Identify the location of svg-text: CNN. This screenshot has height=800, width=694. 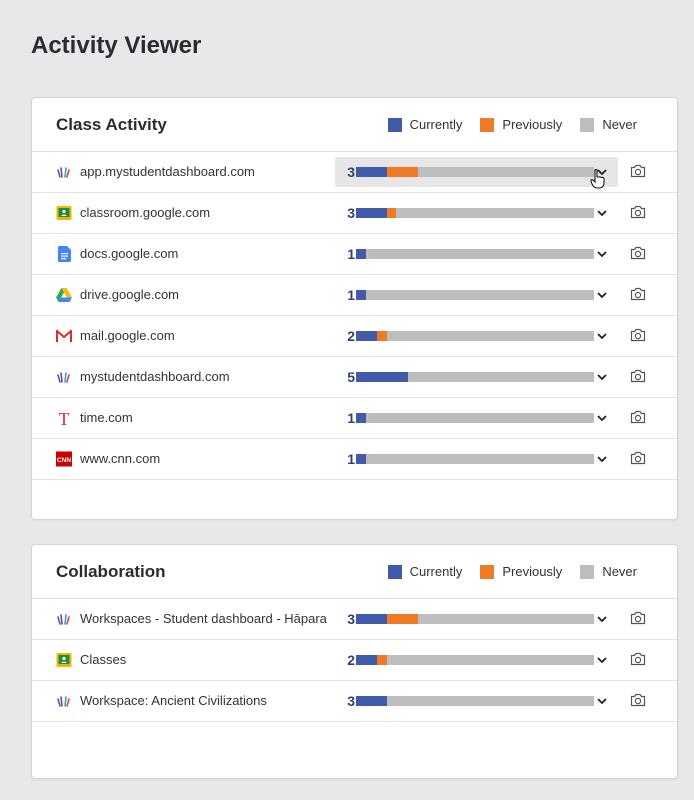
(64, 460).